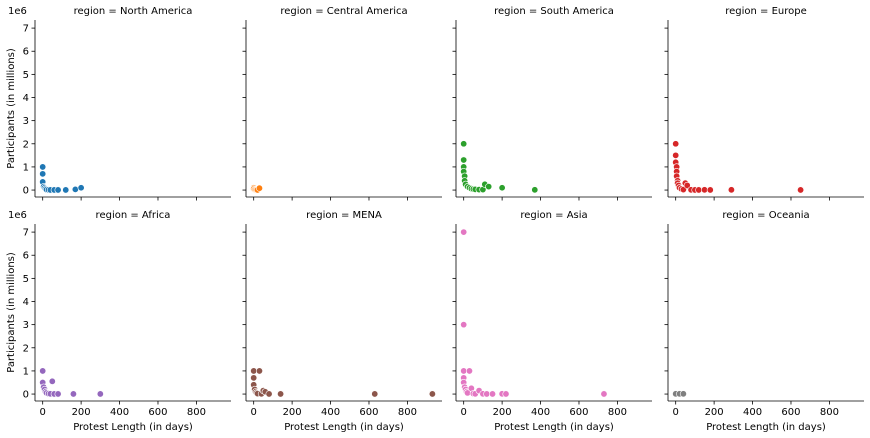 The width and height of the screenshot is (870, 438). Describe the element at coordinates (133, 215) in the screenshot. I see `facet-title: region = Africa` at that location.